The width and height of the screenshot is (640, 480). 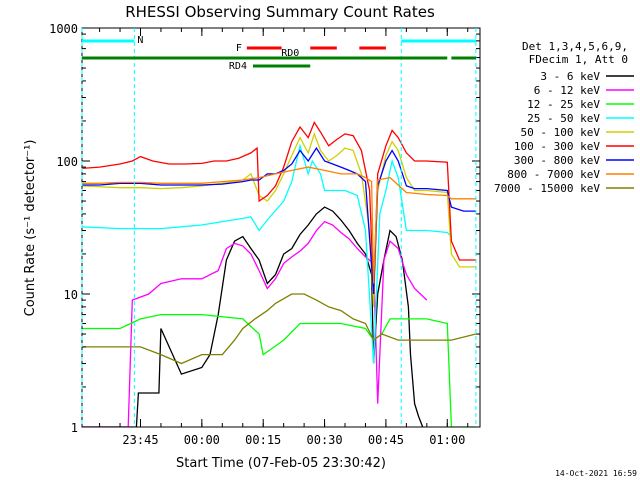 I want to click on legend-label-4: 25 - 50 keV, so click(x=563, y=118).